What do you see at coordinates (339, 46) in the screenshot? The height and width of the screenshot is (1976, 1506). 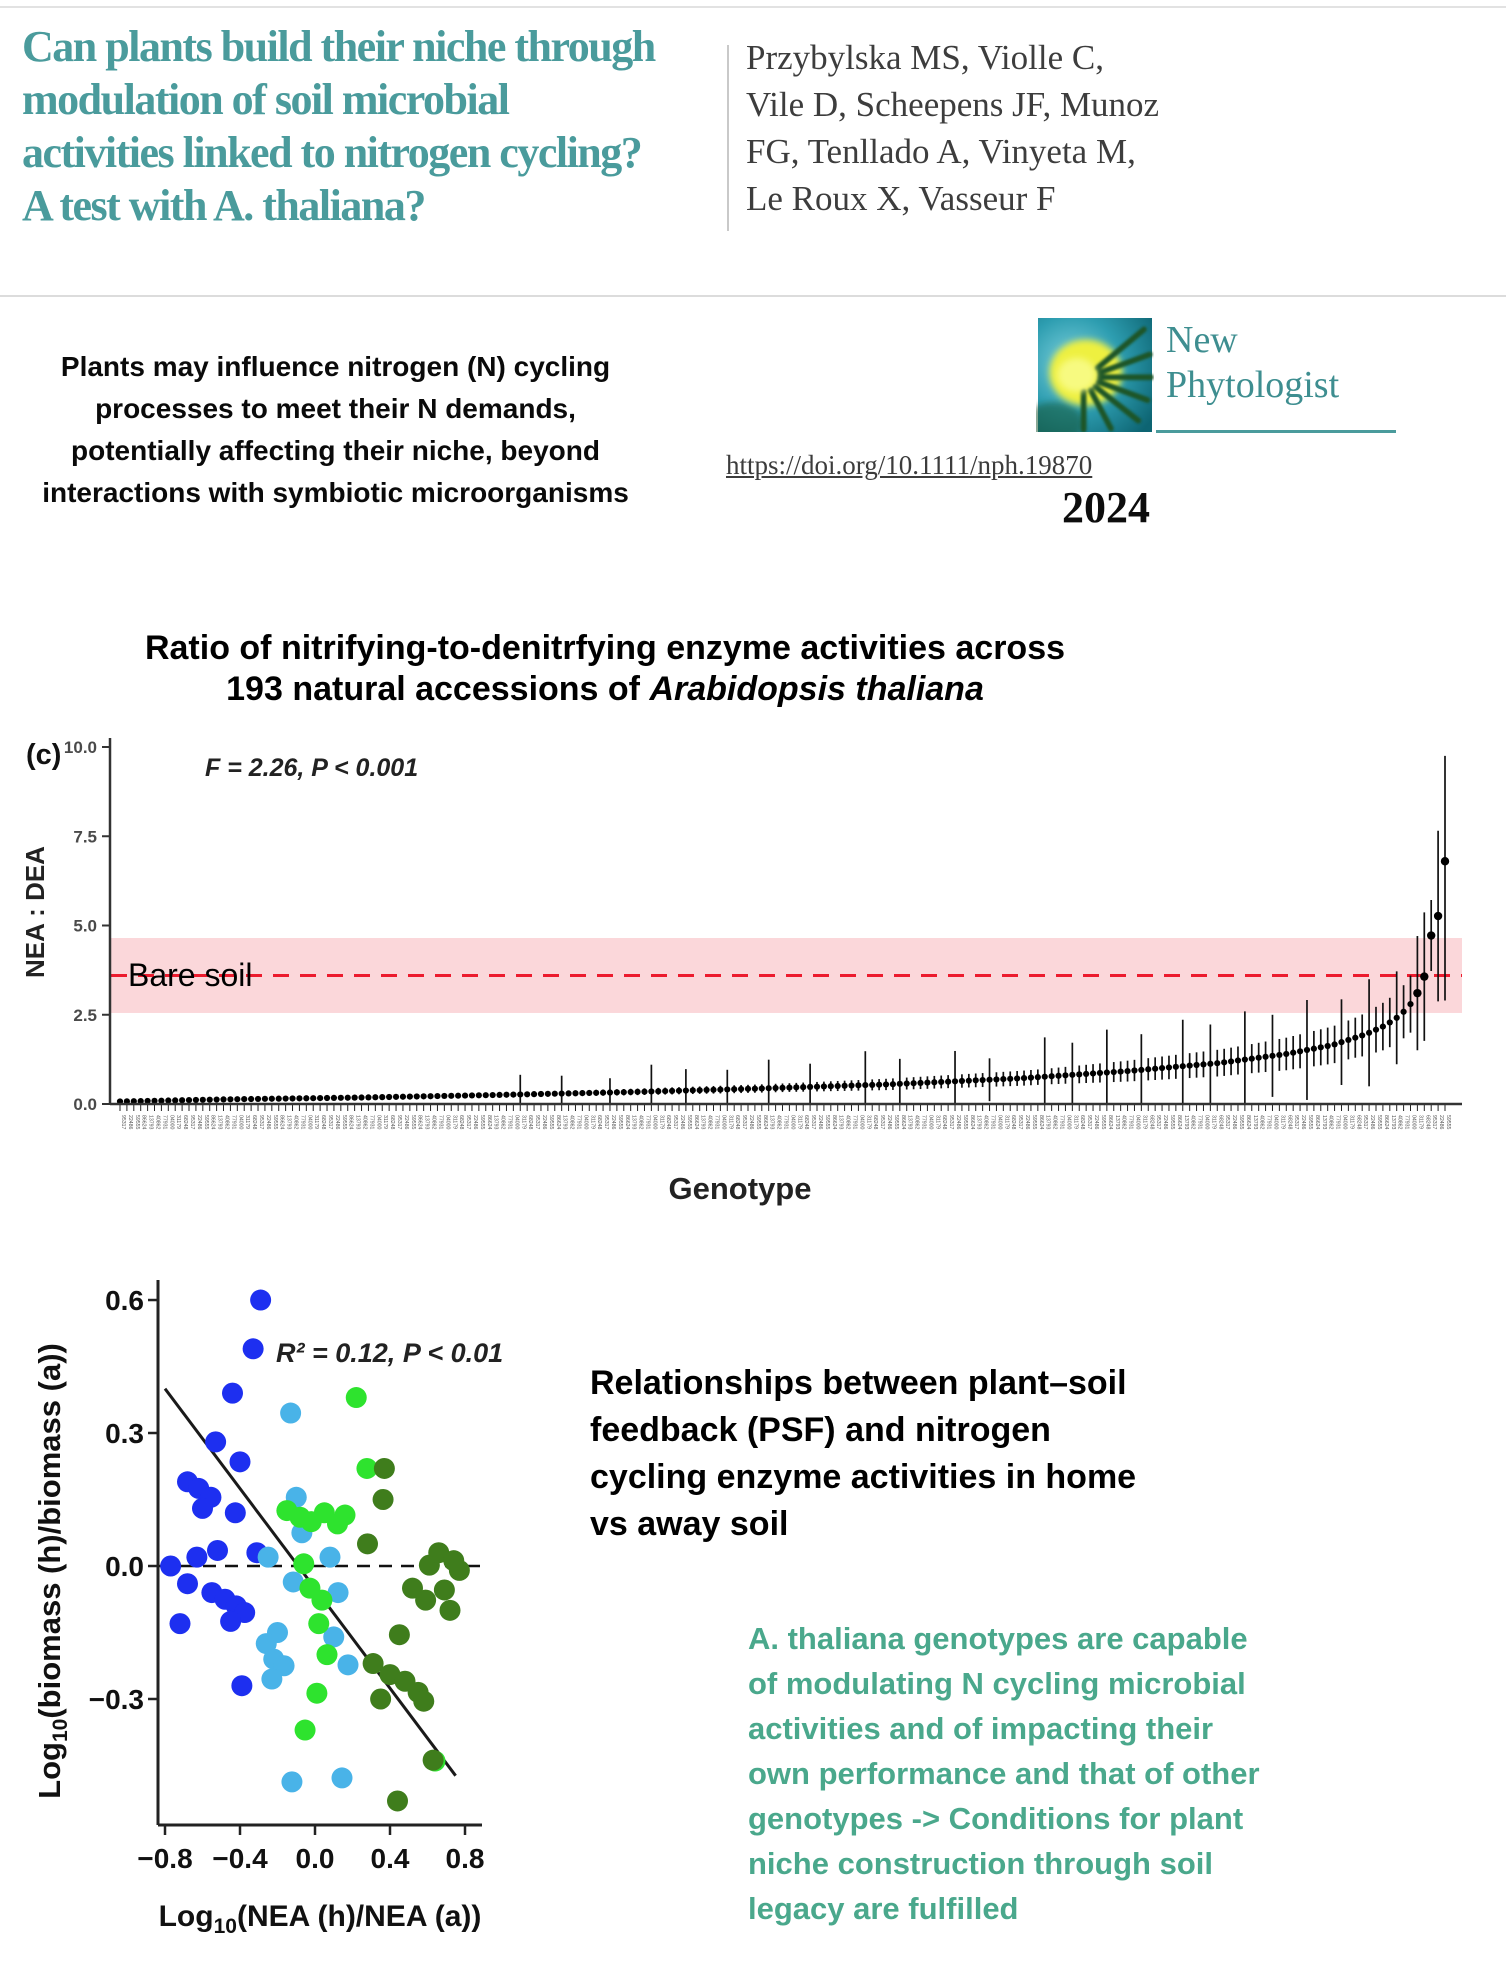 I see `paper-title-line: Can plants build their niche through` at bounding box center [339, 46].